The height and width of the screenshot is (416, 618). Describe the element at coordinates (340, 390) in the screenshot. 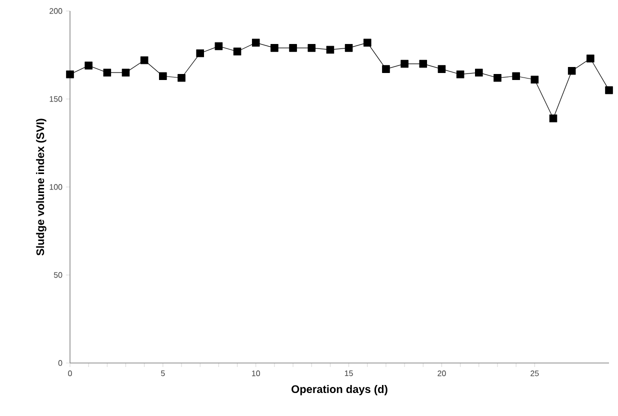

I see `x-axis-title: Operation days (d)` at that location.